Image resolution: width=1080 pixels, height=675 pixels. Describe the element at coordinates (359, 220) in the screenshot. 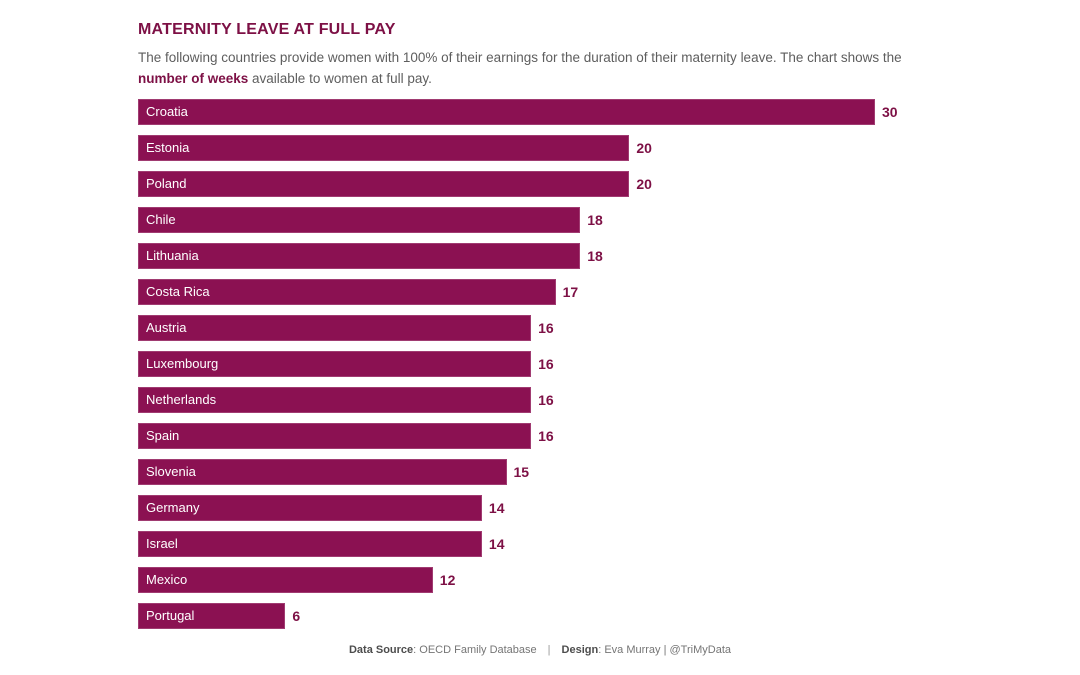

I see `bar-chile: Chile` at that location.